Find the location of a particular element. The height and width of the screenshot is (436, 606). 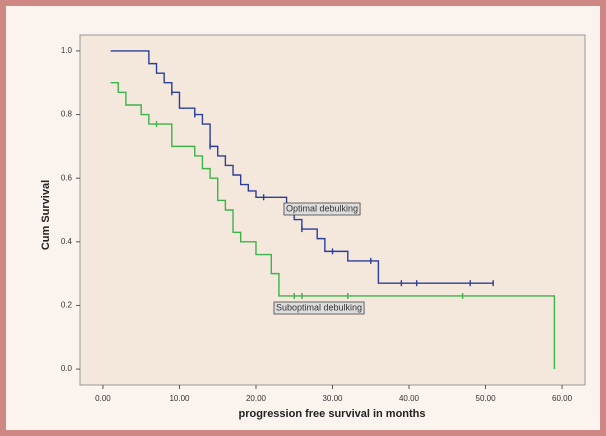

y-tick-label: 1.0 is located at coordinates (67, 50).